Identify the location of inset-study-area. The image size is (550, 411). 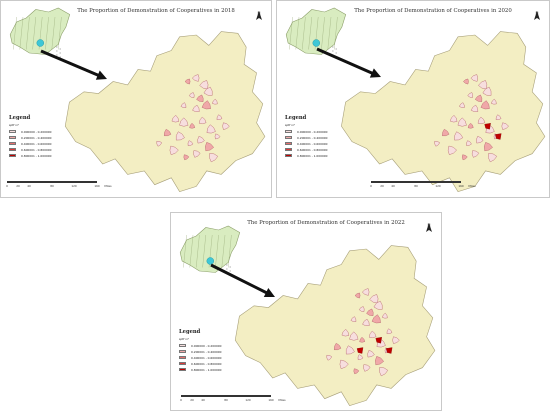
(40, 43).